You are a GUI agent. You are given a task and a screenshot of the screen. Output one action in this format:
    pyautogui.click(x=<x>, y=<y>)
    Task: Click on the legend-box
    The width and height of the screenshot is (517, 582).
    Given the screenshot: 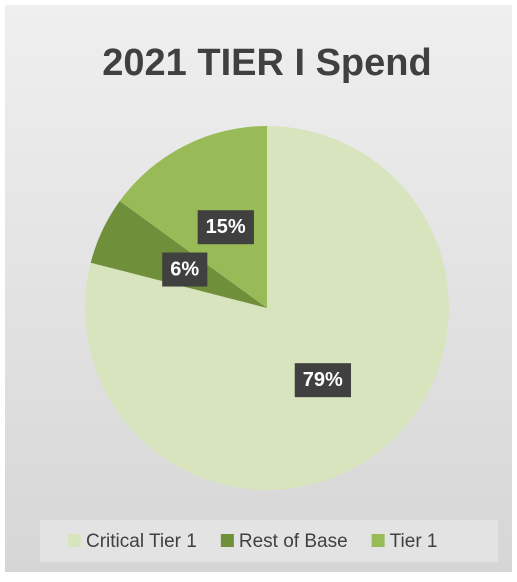 What is the action you would take?
    pyautogui.click(x=269, y=541)
    